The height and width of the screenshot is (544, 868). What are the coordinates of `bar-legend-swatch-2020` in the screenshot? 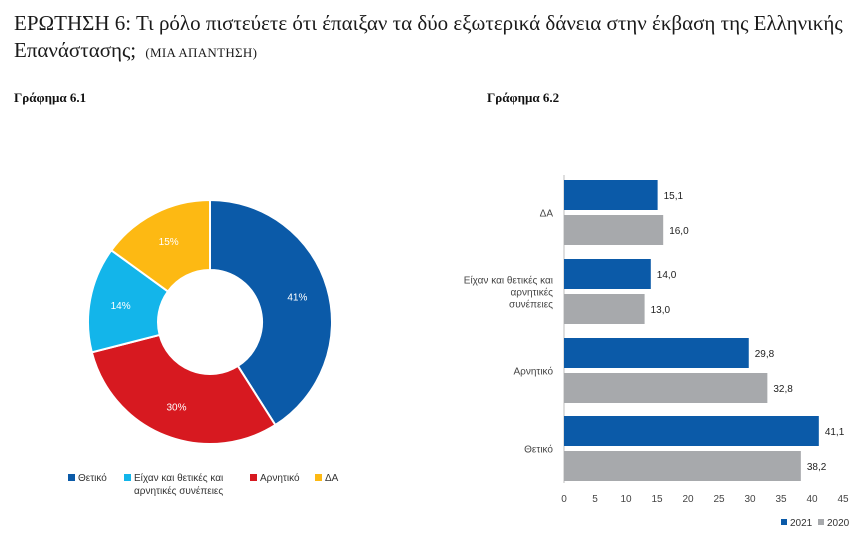 It's located at (821, 522).